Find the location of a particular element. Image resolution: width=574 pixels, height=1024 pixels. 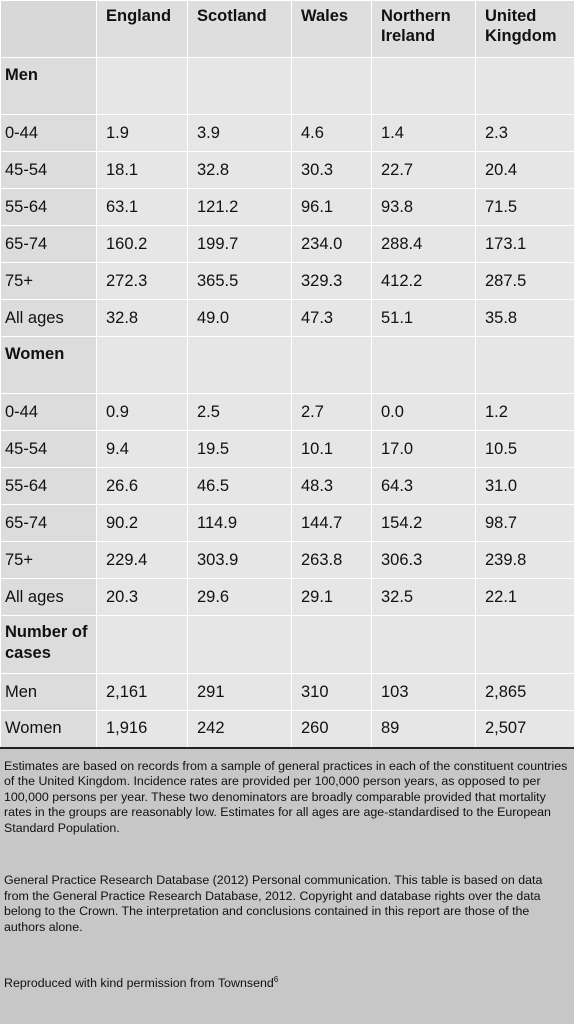

data-cell: 18.1 is located at coordinates (142, 170).